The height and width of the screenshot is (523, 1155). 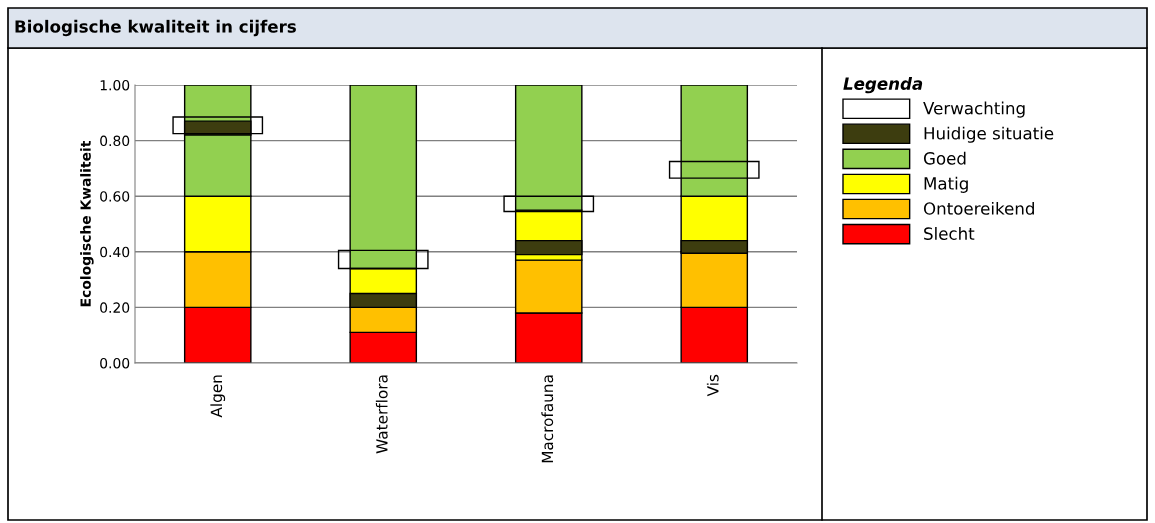 I want to click on y-tick-label: 1.00, so click(x=115, y=85).